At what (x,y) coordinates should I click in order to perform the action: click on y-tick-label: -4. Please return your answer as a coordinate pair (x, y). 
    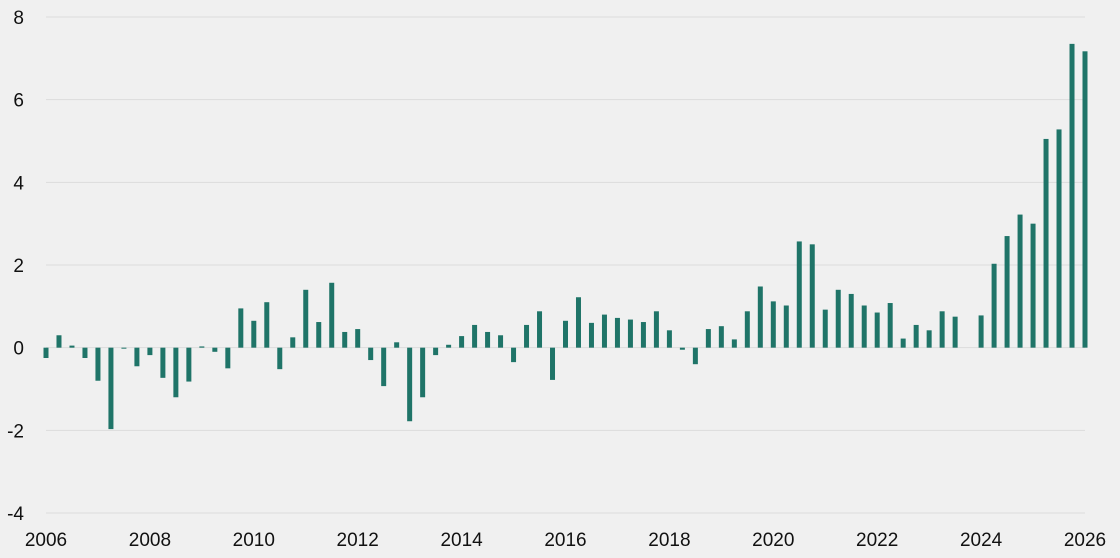
    Looking at the image, I should click on (15, 514).